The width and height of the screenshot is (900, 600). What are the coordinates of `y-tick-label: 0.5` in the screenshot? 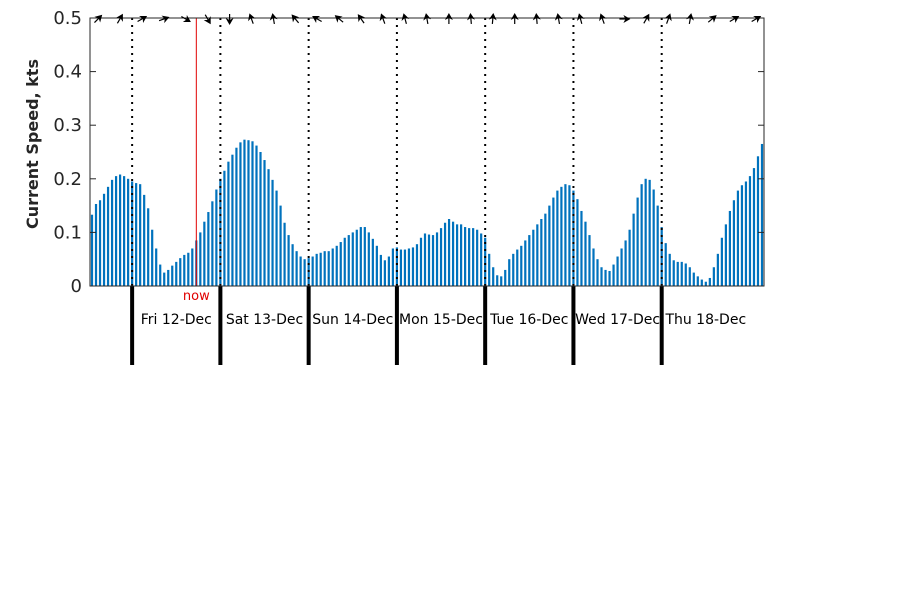 It's located at (67, 18).